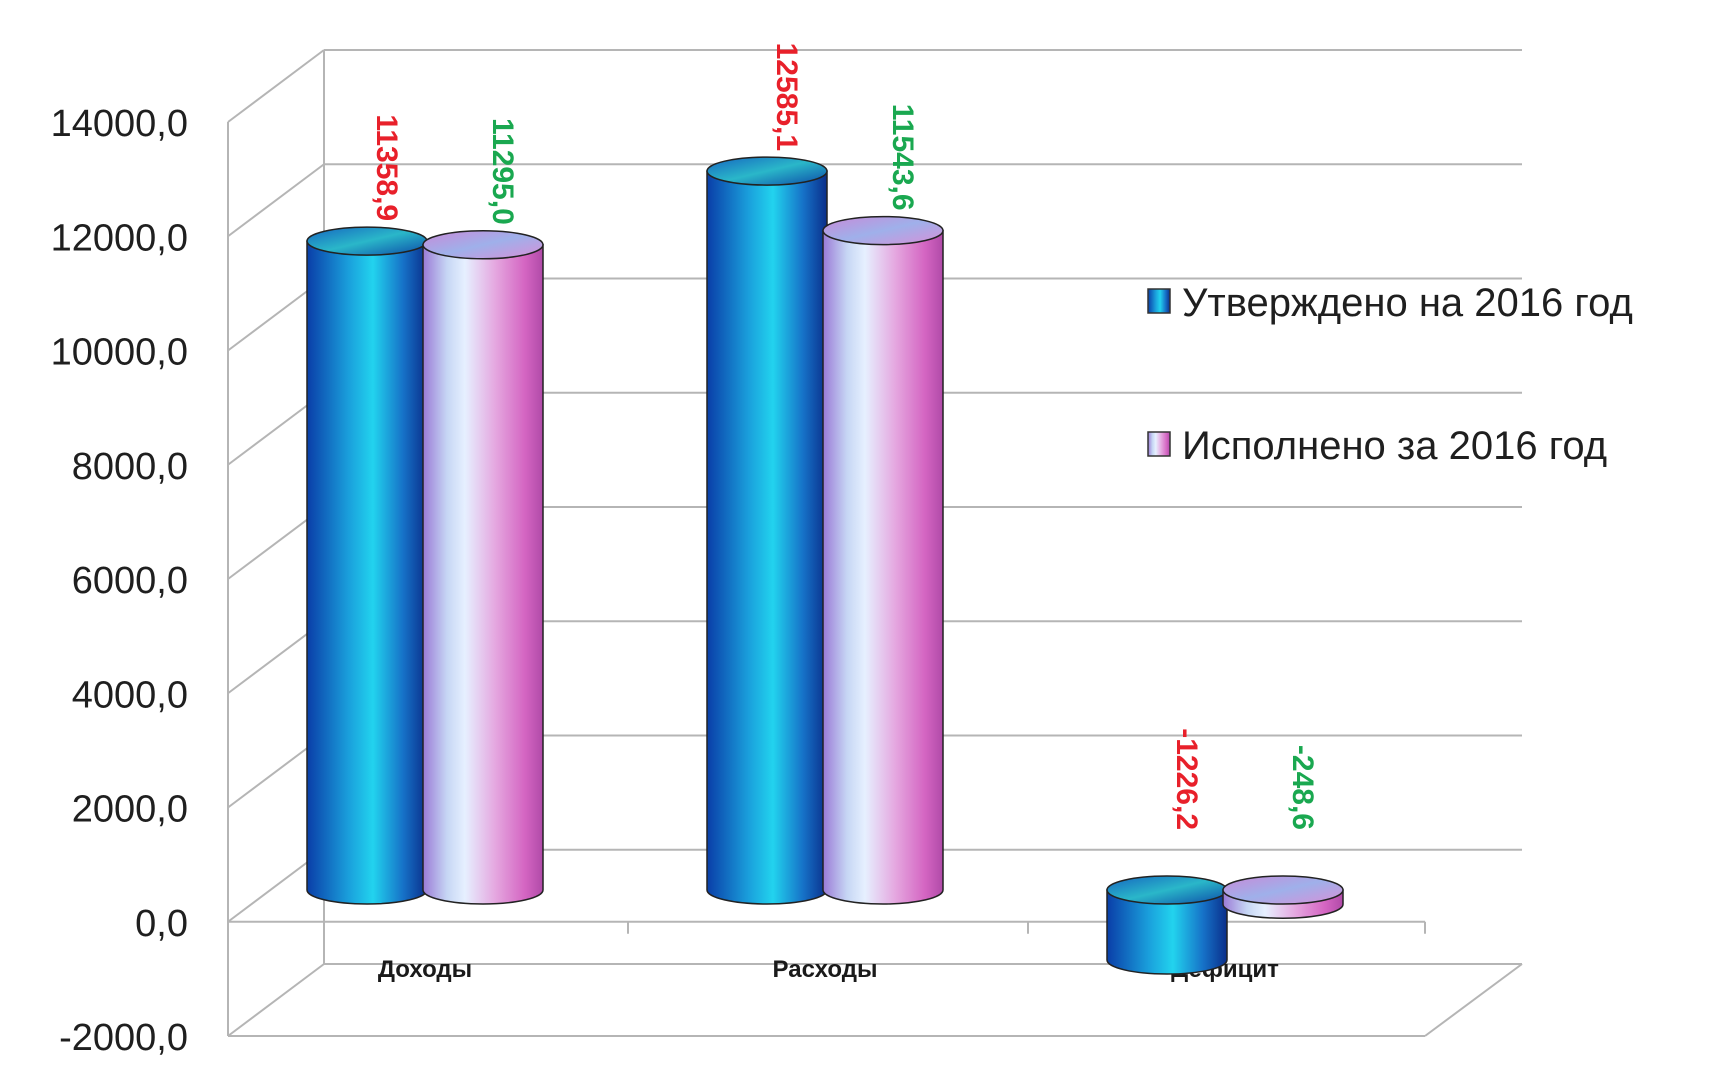 Image resolution: width=1723 pixels, height=1066 pixels. What do you see at coordinates (386, 167) in the screenshot?
I see `data-label: 11358,9` at bounding box center [386, 167].